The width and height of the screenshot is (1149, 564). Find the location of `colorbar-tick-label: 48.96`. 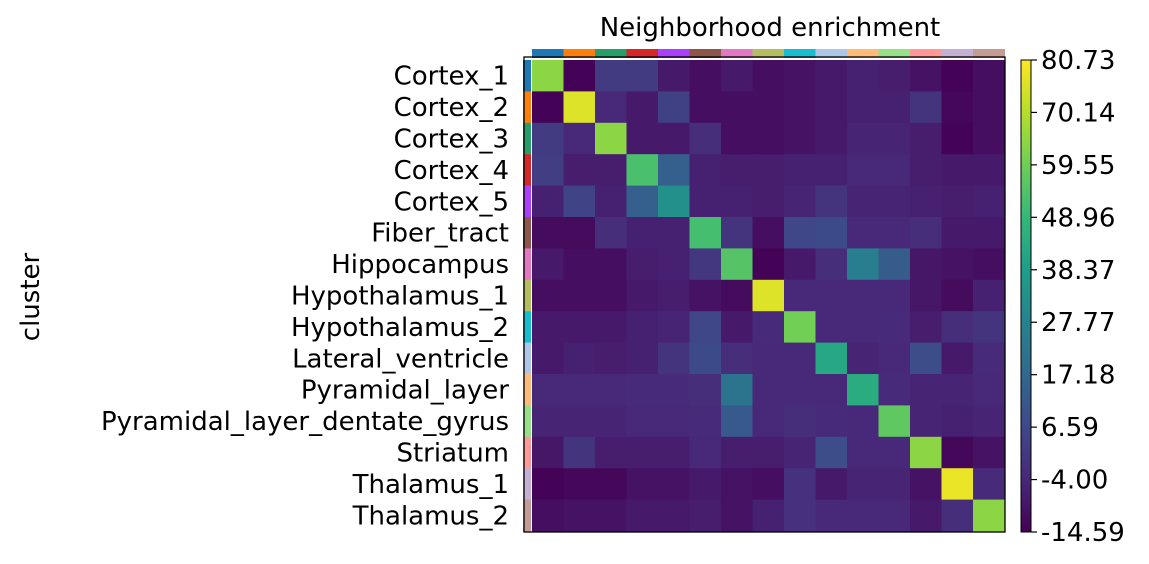

colorbar-tick-label: 48.96 is located at coordinates (1078, 218).